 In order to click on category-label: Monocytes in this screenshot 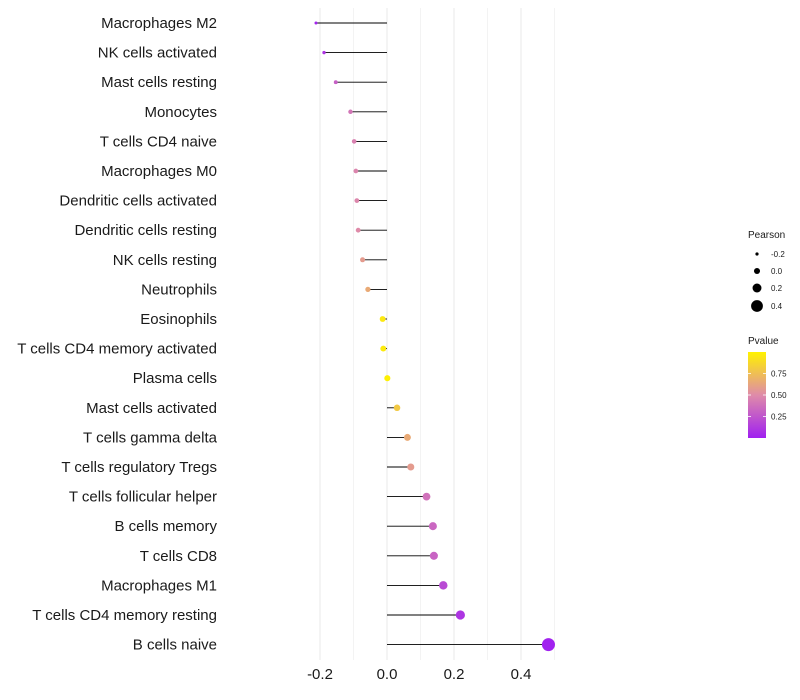, I will do `click(180, 112)`.